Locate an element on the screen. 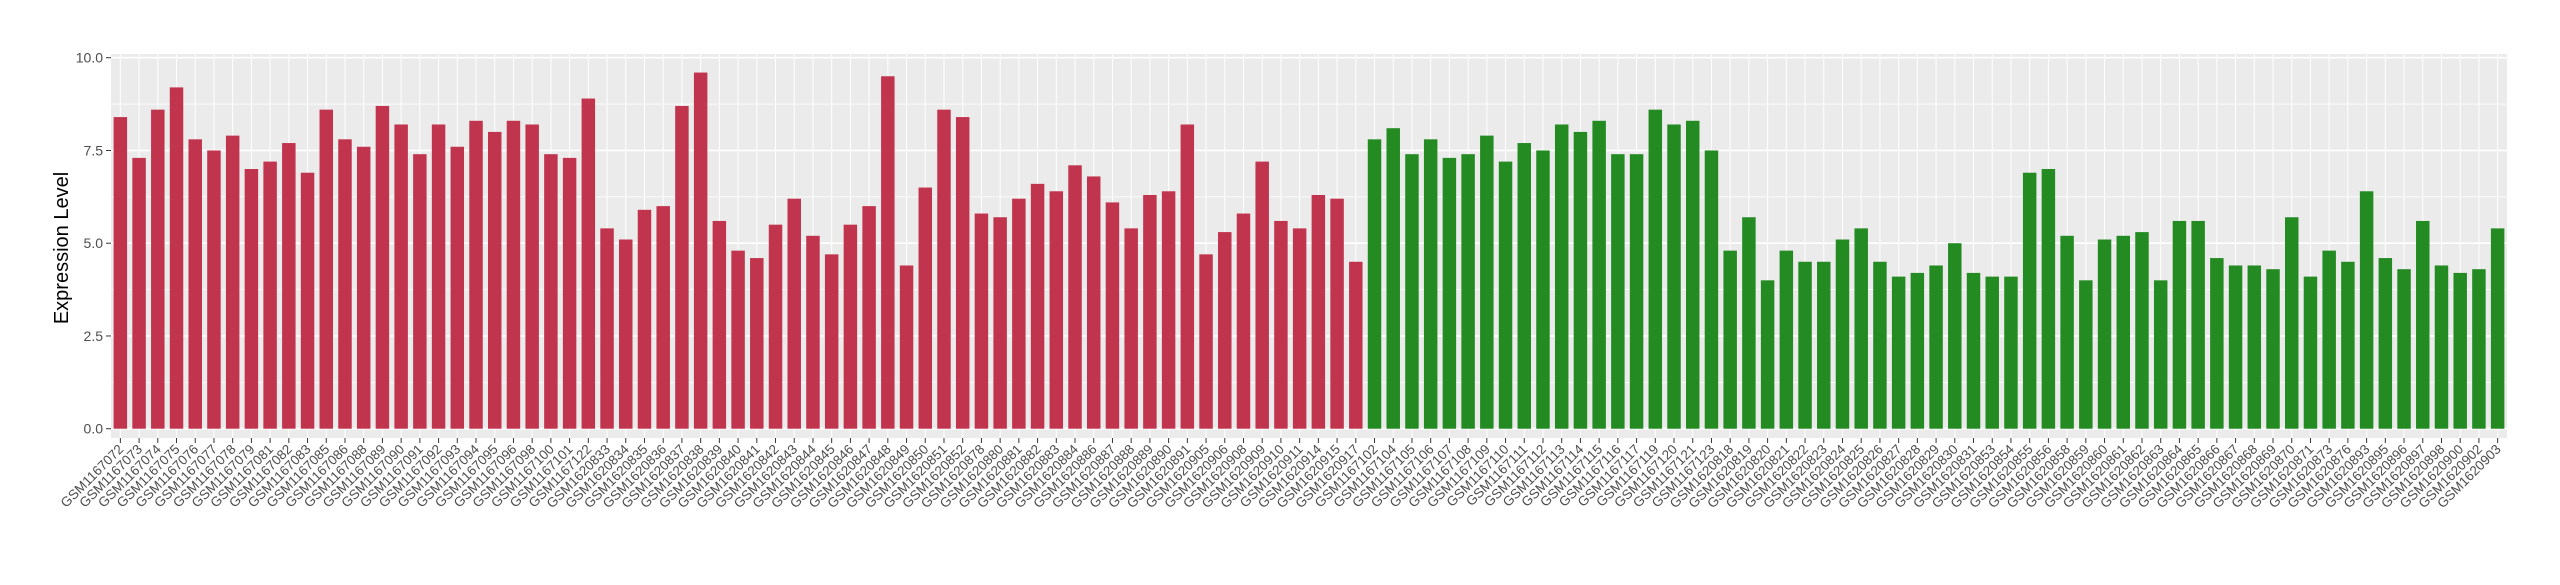 This screenshot has width=2560, height=585. y-tick-label: 0.0 is located at coordinates (94, 429).